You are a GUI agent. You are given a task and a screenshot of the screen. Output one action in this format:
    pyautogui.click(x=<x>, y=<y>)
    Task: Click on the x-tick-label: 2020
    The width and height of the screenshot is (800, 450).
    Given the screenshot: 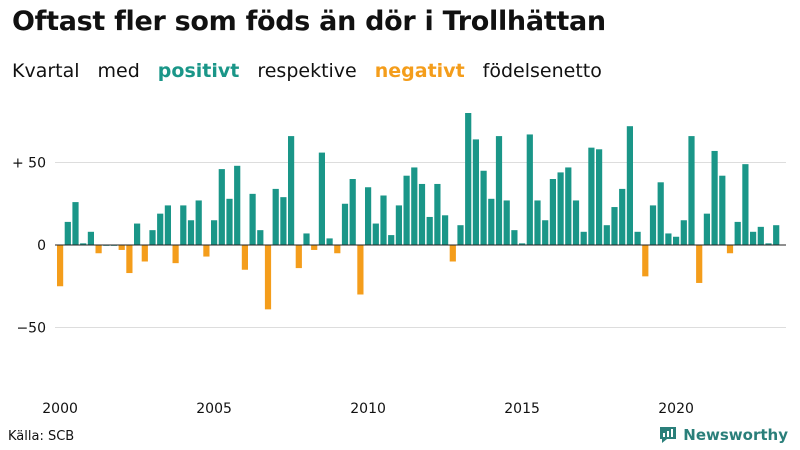 What is the action you would take?
    pyautogui.click(x=676, y=409)
    